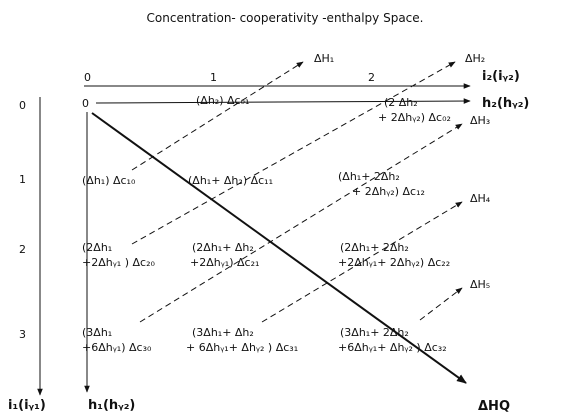 The image size is (569, 416). I want to click on cell: + 6Δhᵧ₁+ Δhᵧ₂ ) Δc₃₁, so click(242, 347).